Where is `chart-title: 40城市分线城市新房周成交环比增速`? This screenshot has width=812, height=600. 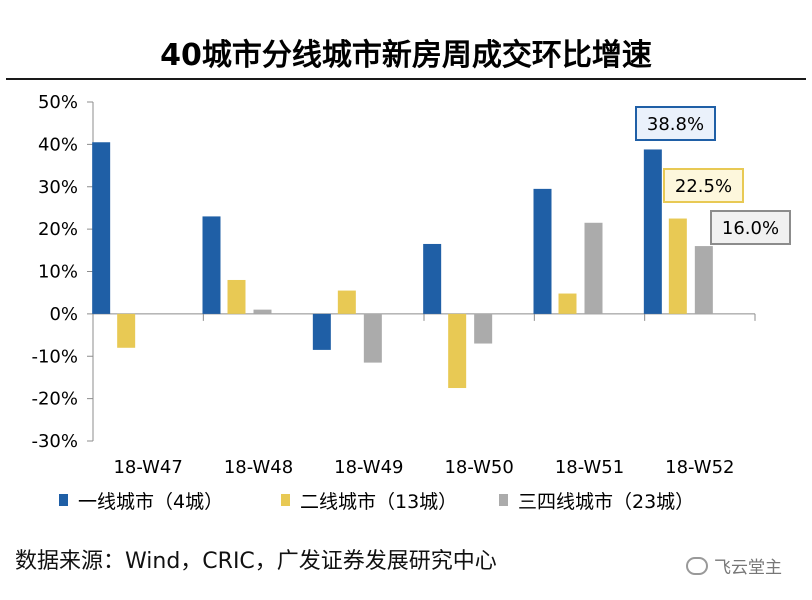 chart-title: 40城市分线城市新房周成交环比增速 is located at coordinates (406, 55).